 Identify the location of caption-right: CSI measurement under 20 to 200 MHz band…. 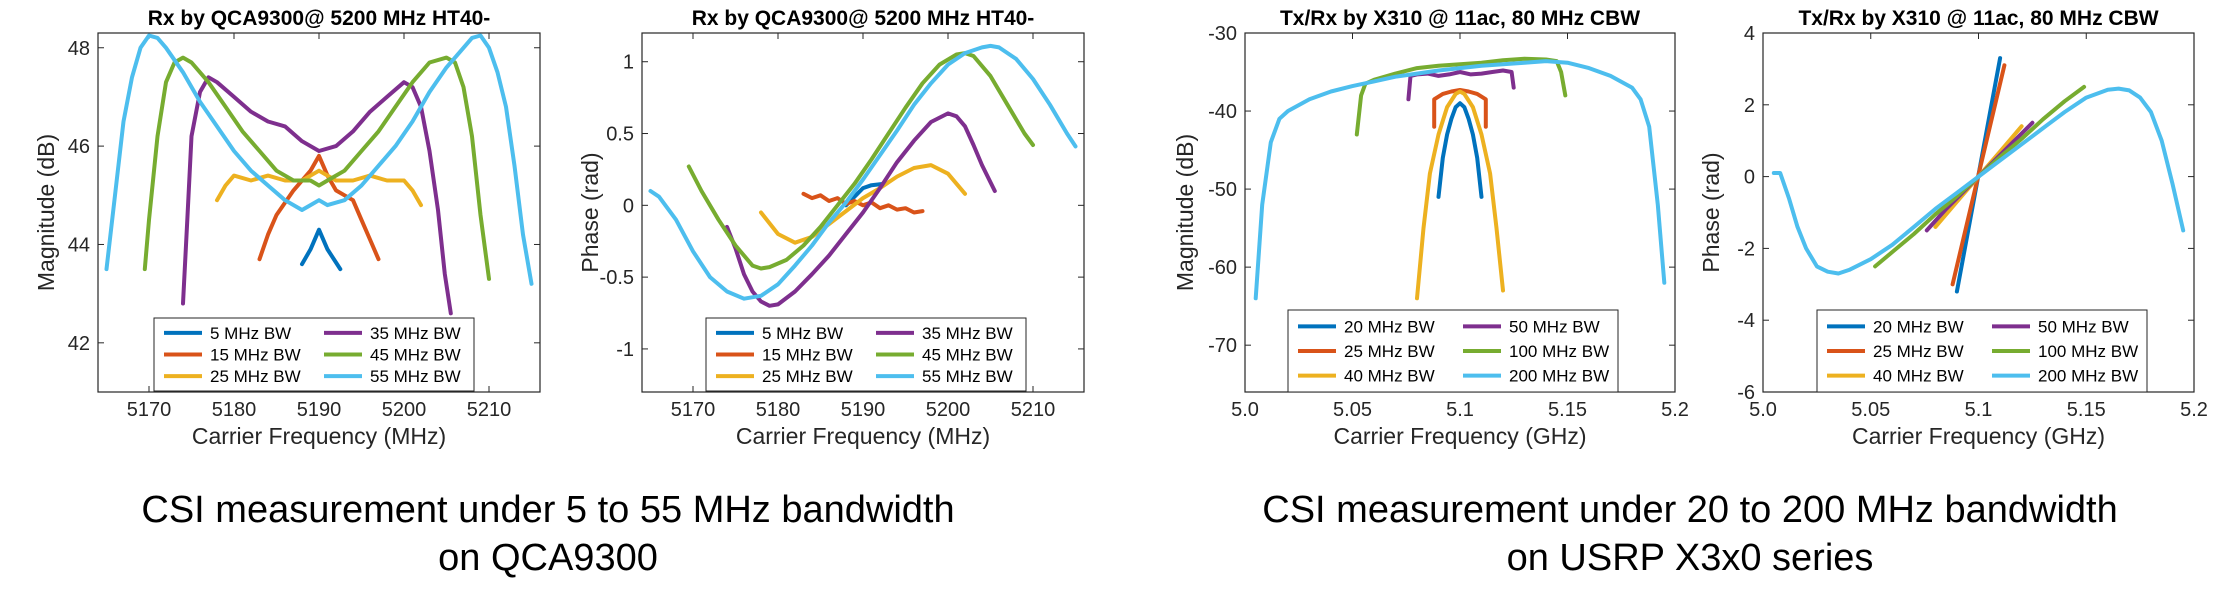
(1690, 534).